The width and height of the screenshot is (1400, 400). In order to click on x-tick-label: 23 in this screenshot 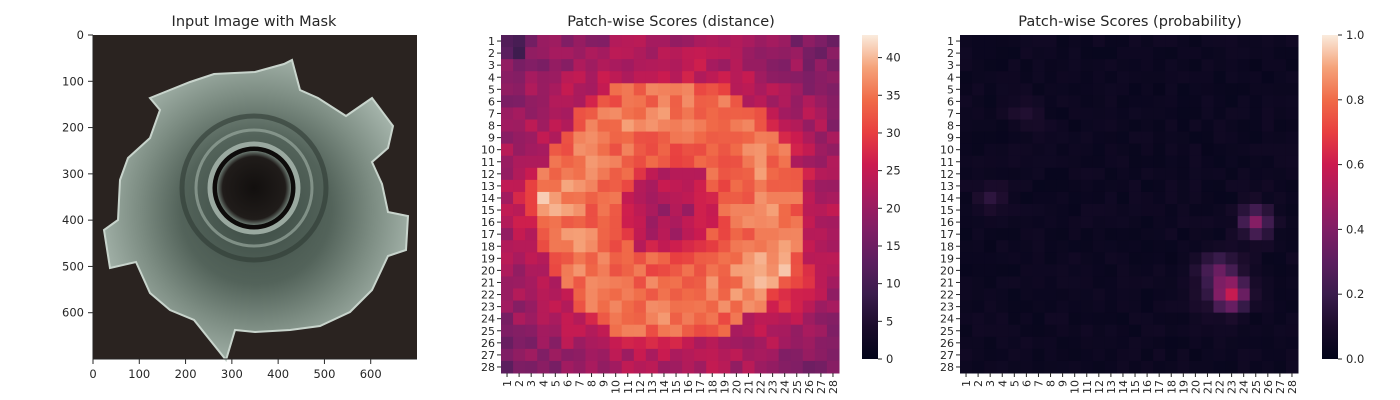, I will do `click(773, 387)`.